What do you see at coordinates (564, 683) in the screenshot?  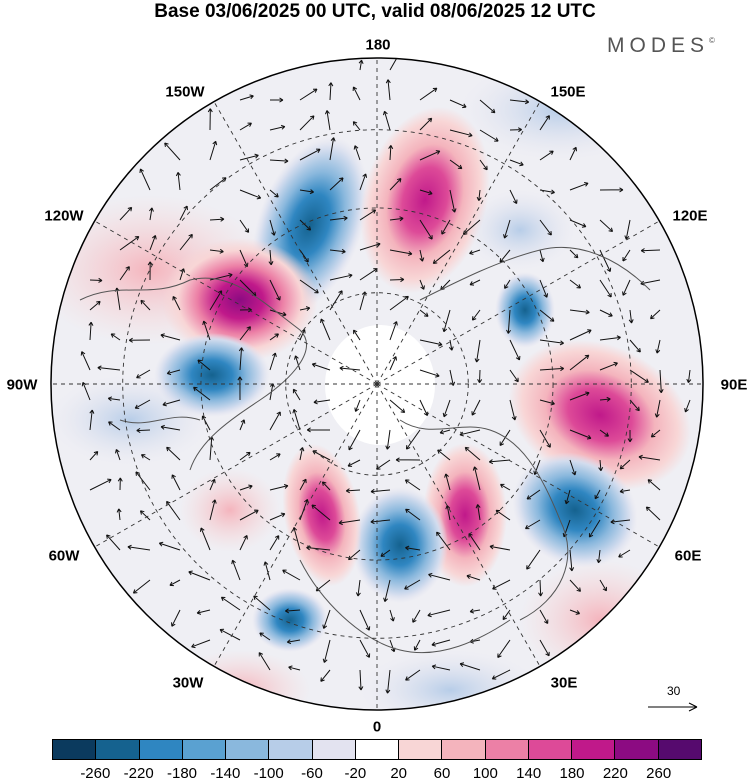 I see `lon-label-30e: 30E` at bounding box center [564, 683].